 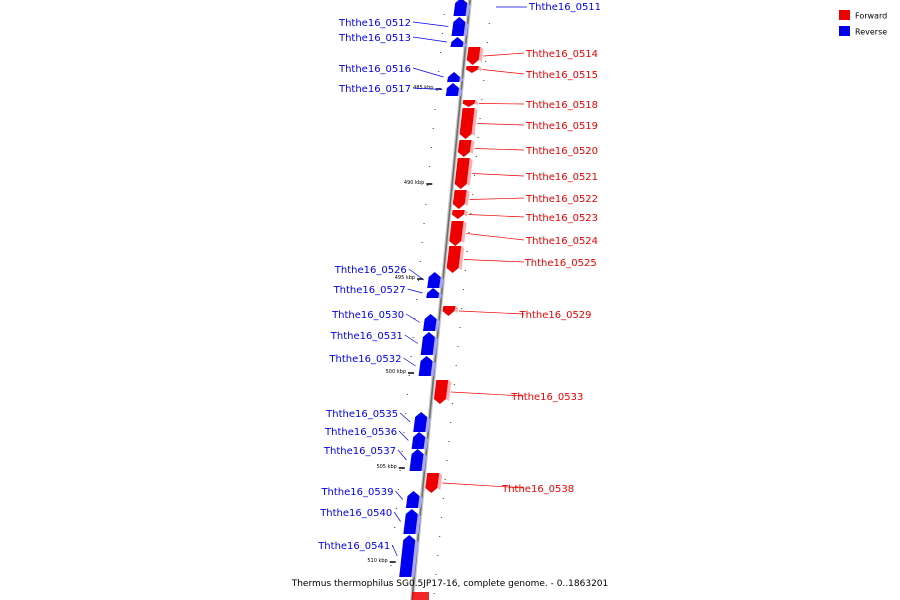 I want to click on legend-reverse-label: Reverse, so click(x=871, y=32).